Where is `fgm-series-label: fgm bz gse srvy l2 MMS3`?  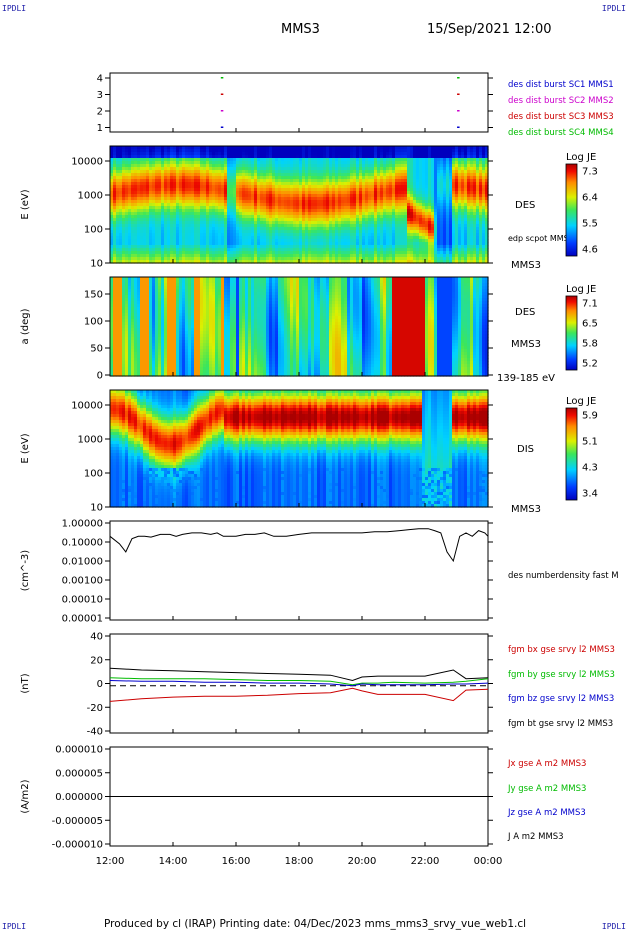
fgm-series-label: fgm bz gse srvy l2 MMS3 is located at coordinates (561, 699).